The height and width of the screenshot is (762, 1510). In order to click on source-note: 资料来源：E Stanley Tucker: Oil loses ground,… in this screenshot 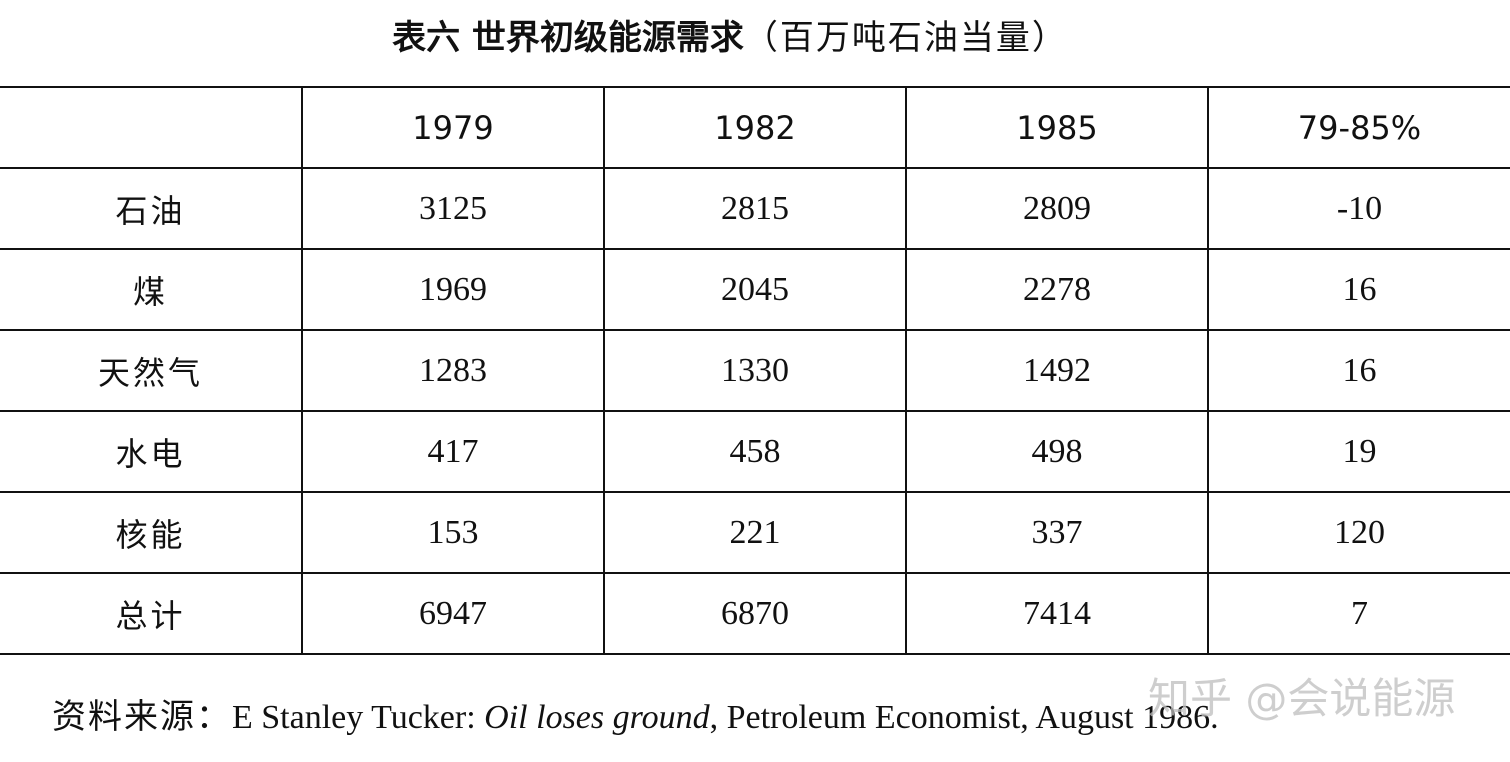, I will do `click(635, 717)`.